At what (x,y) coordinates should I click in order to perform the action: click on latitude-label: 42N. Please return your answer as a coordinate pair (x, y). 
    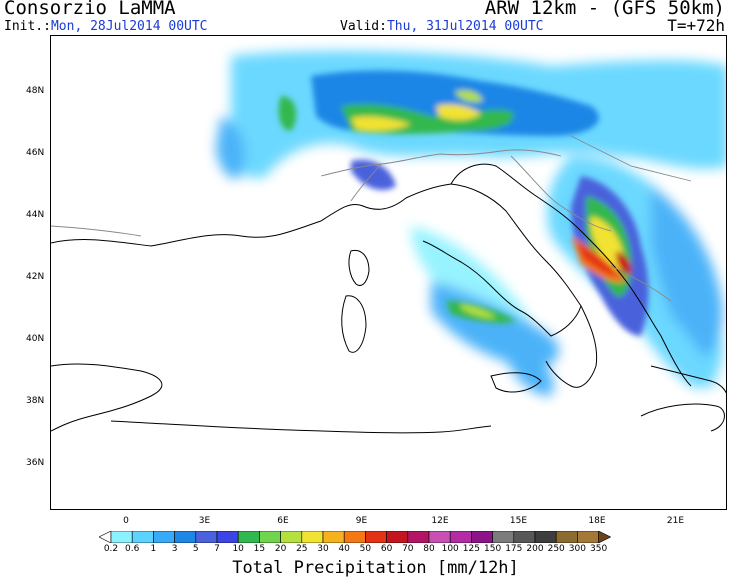
    Looking at the image, I should click on (35, 277).